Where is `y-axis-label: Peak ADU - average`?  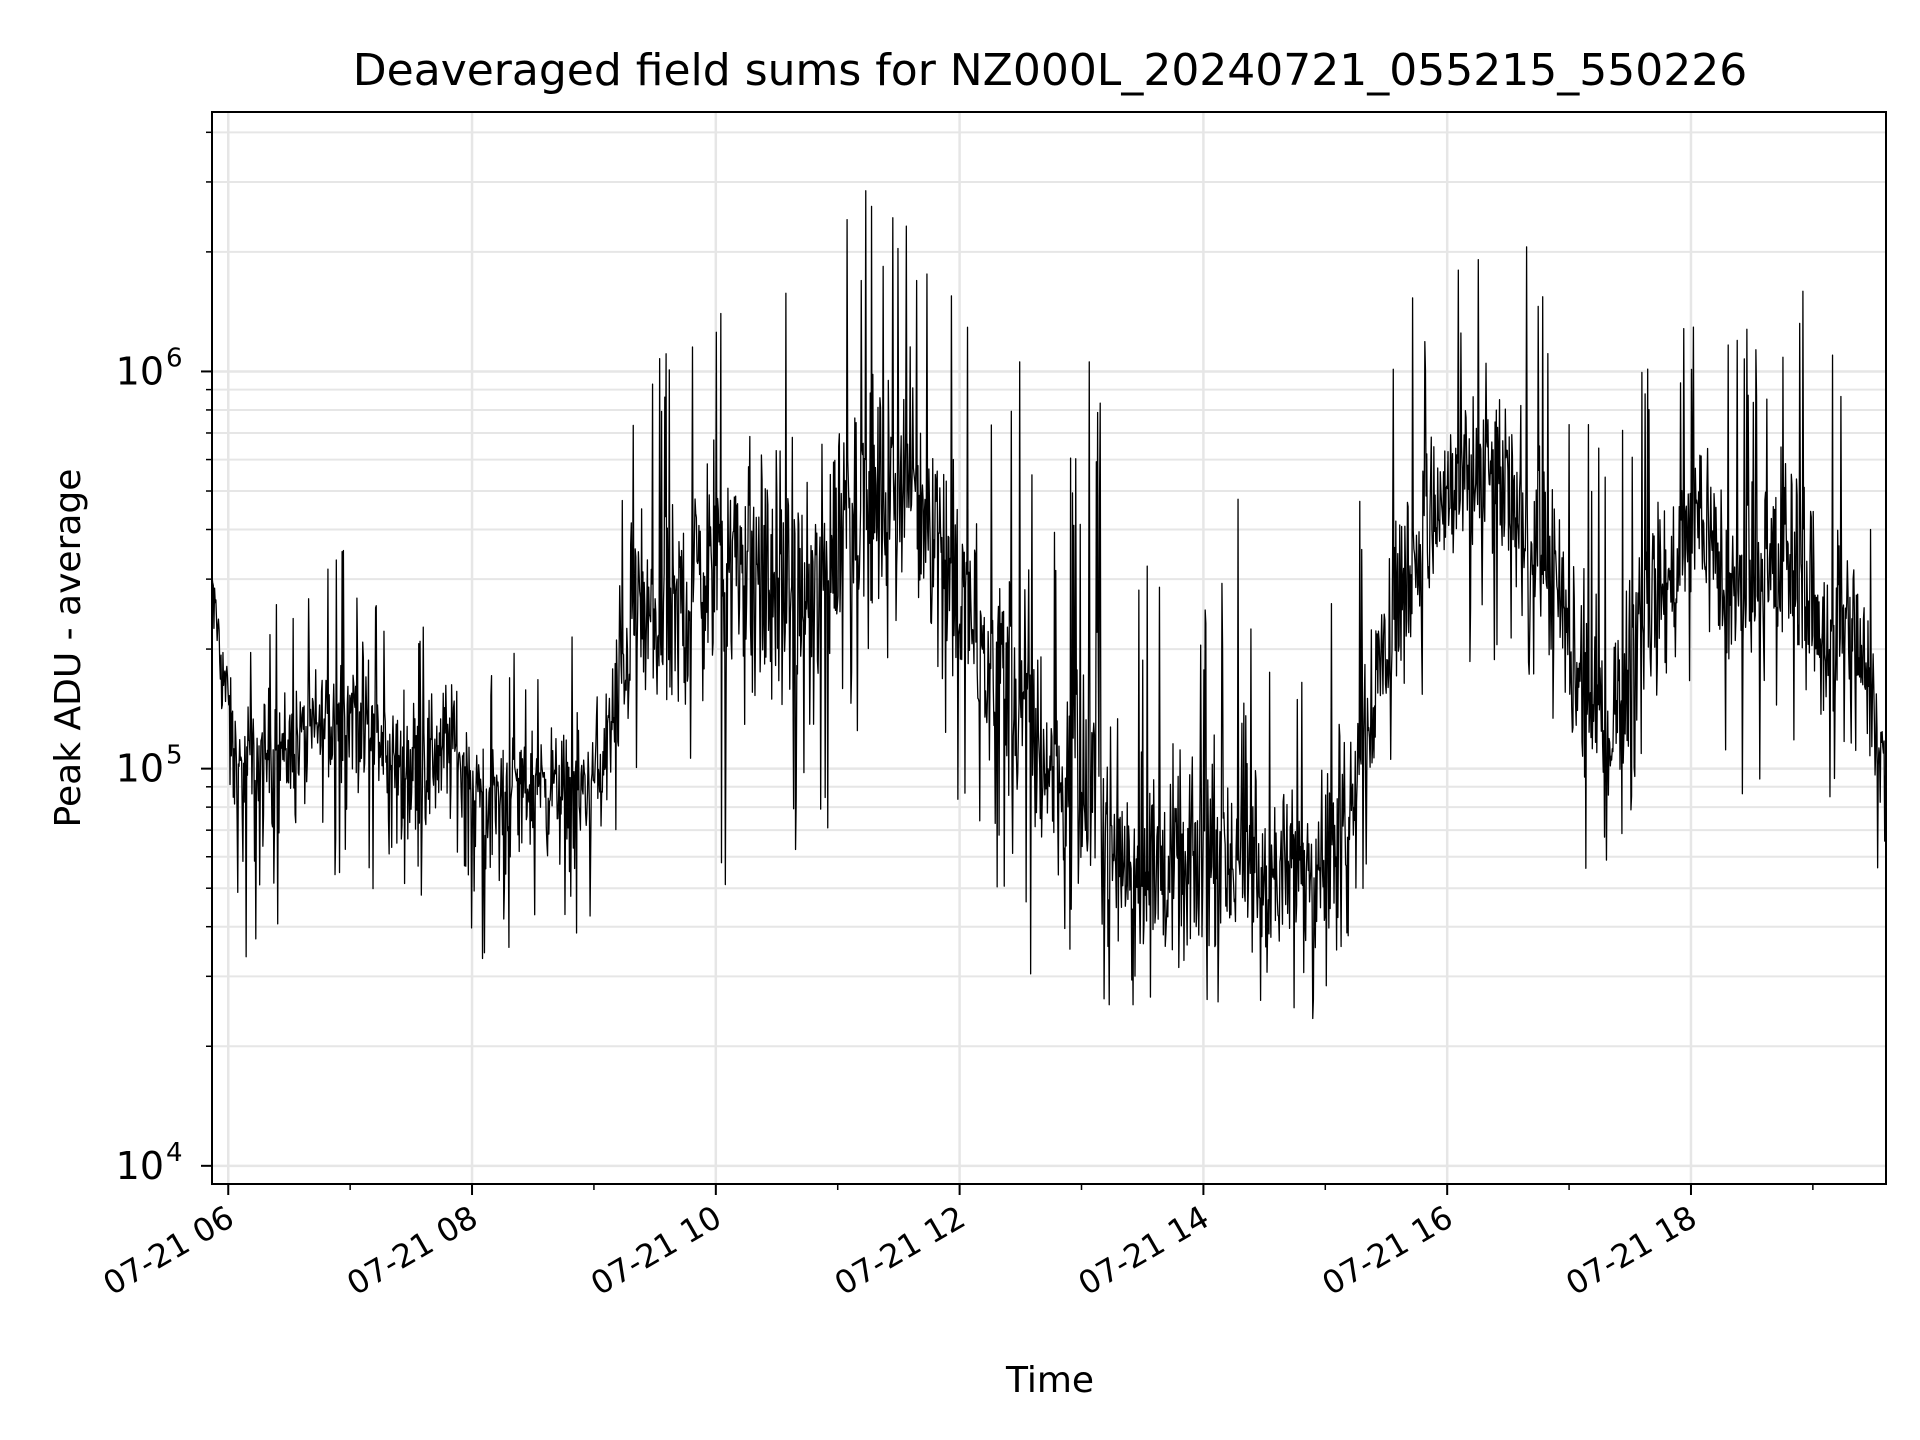
y-axis-label: Peak ADU - average is located at coordinates (68, 648).